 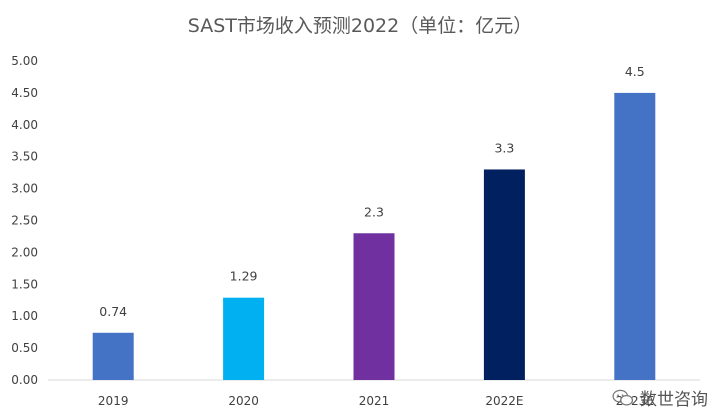 I want to click on wechat-icon, so click(x=623, y=397).